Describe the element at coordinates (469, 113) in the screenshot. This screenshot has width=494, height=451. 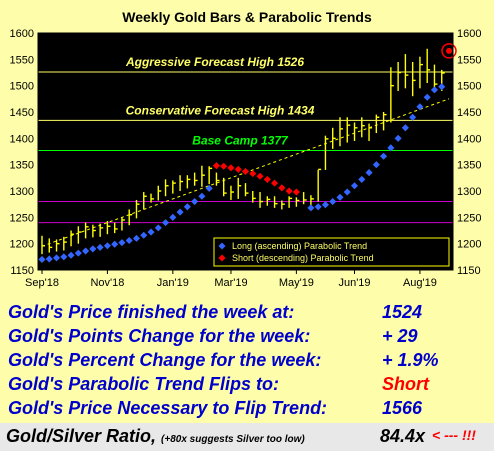
I see `y-tick-label-right: 1450` at that location.